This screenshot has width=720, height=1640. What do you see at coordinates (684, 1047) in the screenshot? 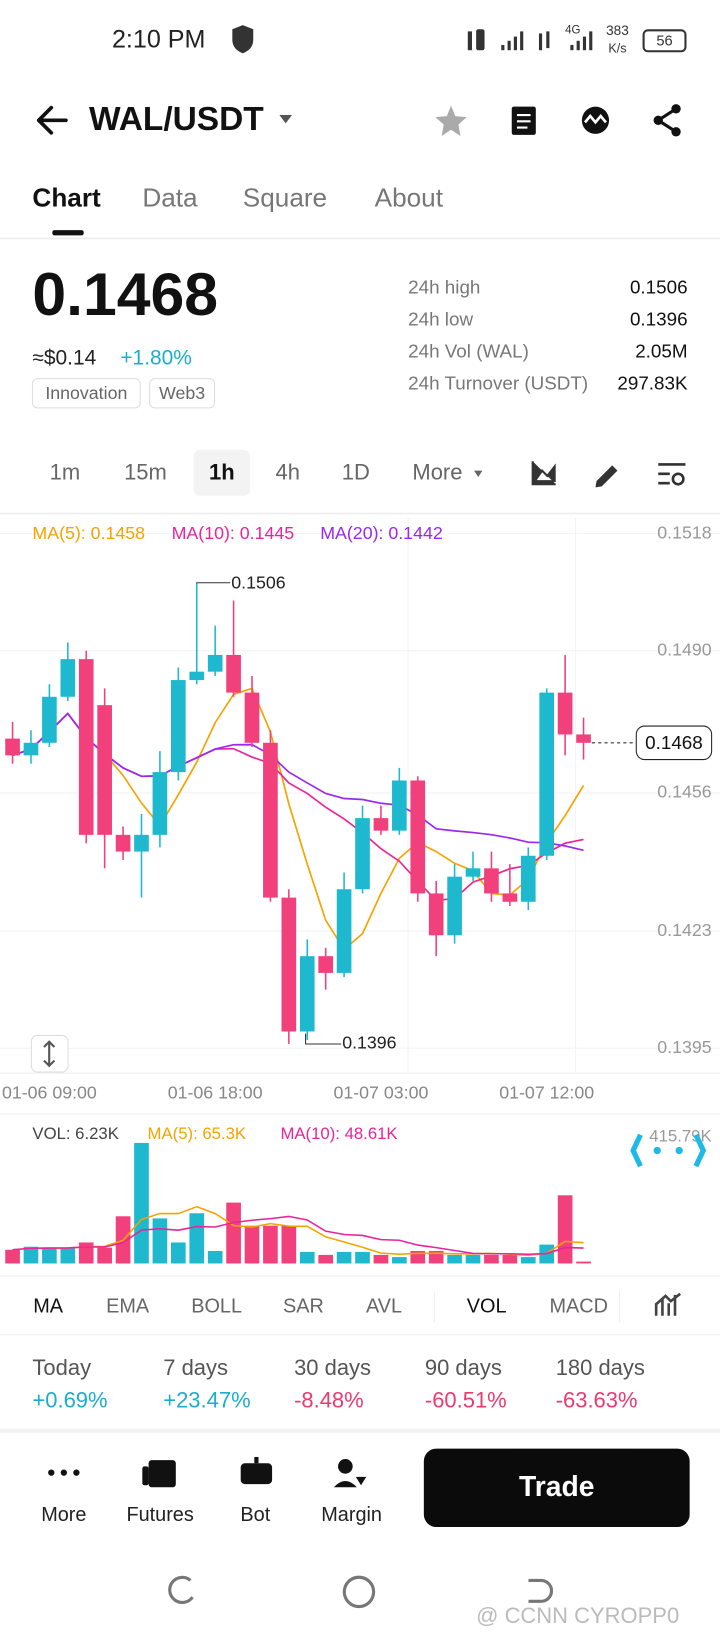
I see `y-tick-label: 0.1395` at bounding box center [684, 1047].